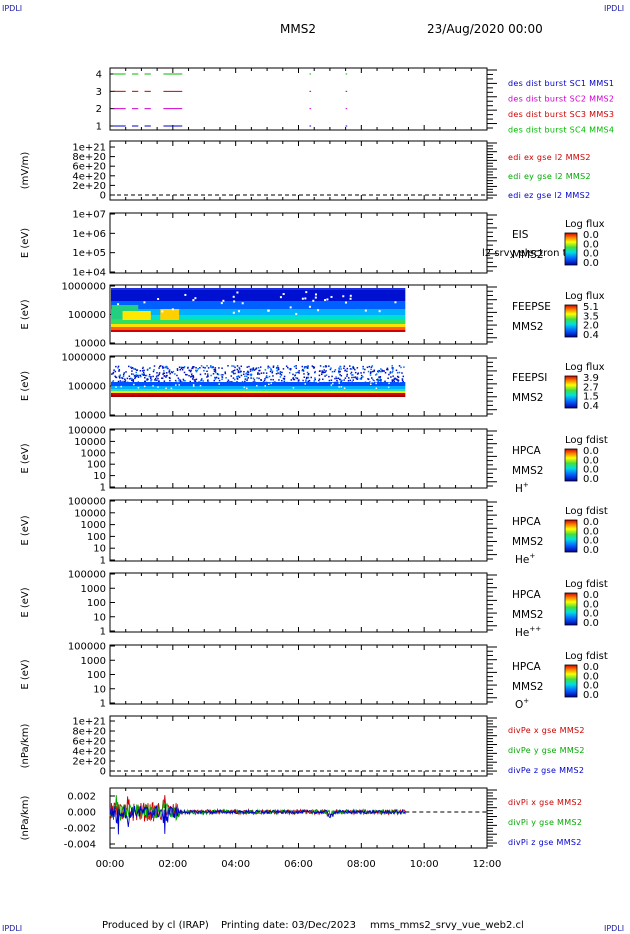  Describe the element at coordinates (527, 327) in the screenshot. I see `feepse-mission-label: MMS2` at that location.